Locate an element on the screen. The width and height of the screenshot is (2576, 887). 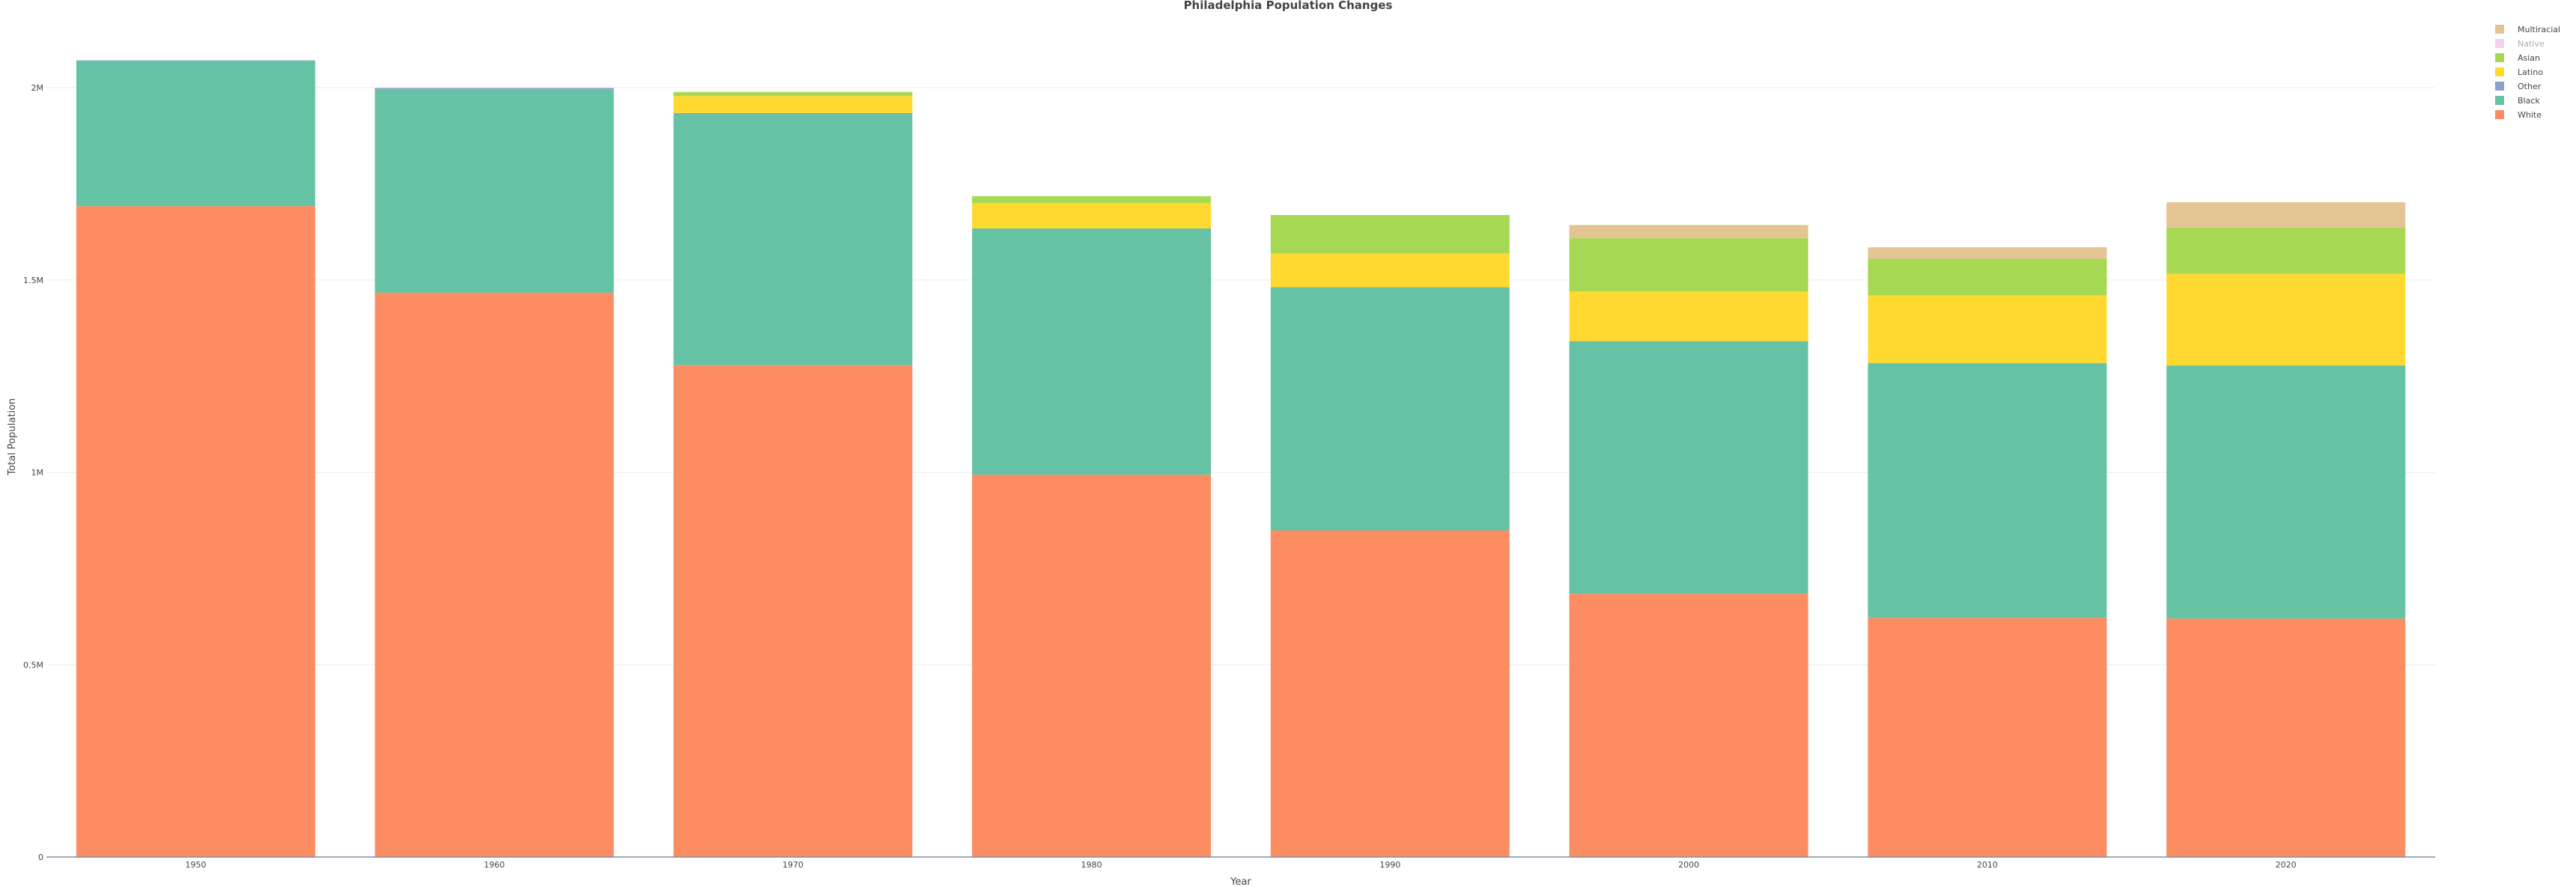
bar-segment-asian-1980 is located at coordinates (1092, 200).